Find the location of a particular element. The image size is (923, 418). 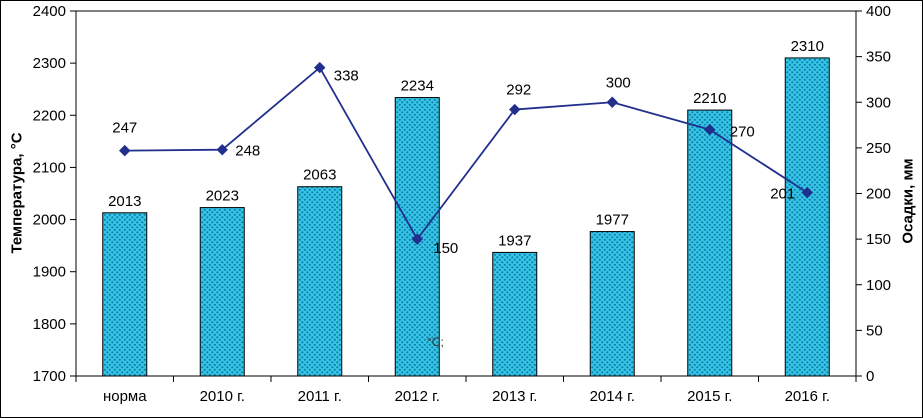

line-value-label: 201 is located at coordinates (782, 194).